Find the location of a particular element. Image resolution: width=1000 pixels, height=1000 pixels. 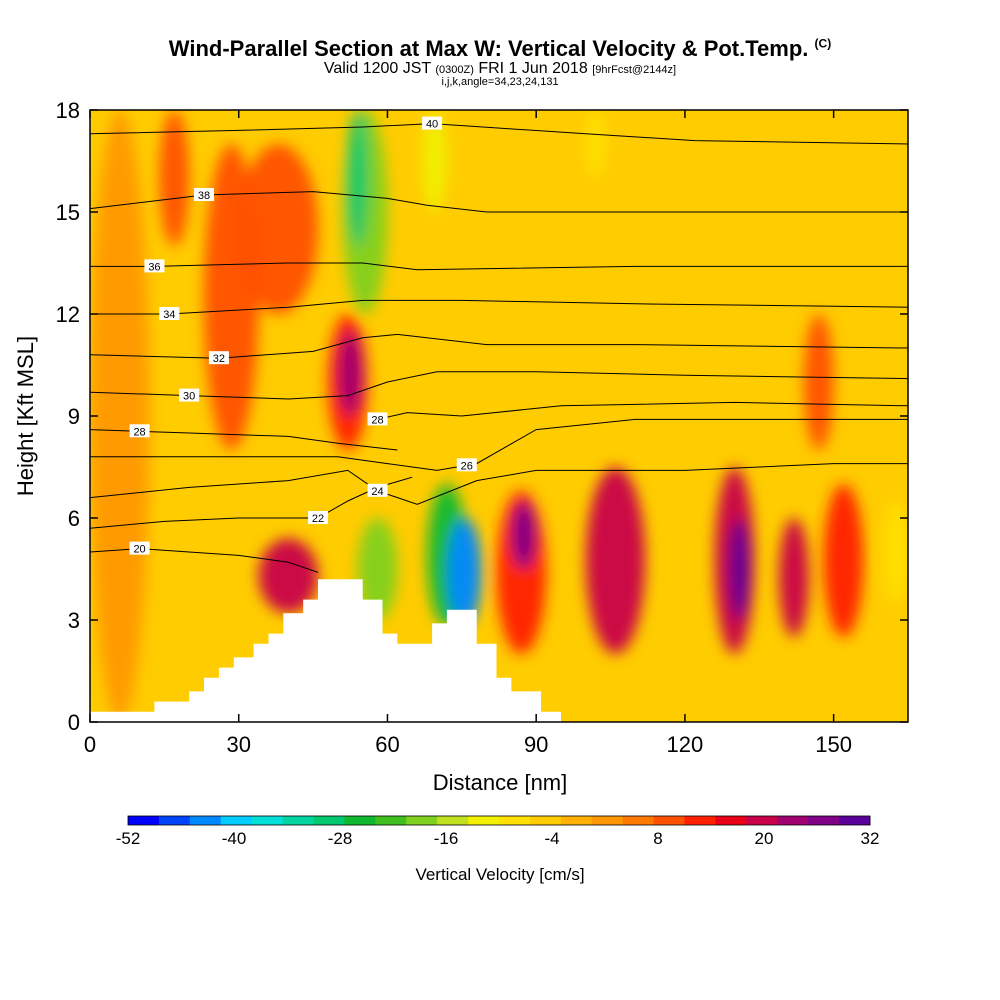

x-tick-label-150: 150 is located at coordinates (833, 744).